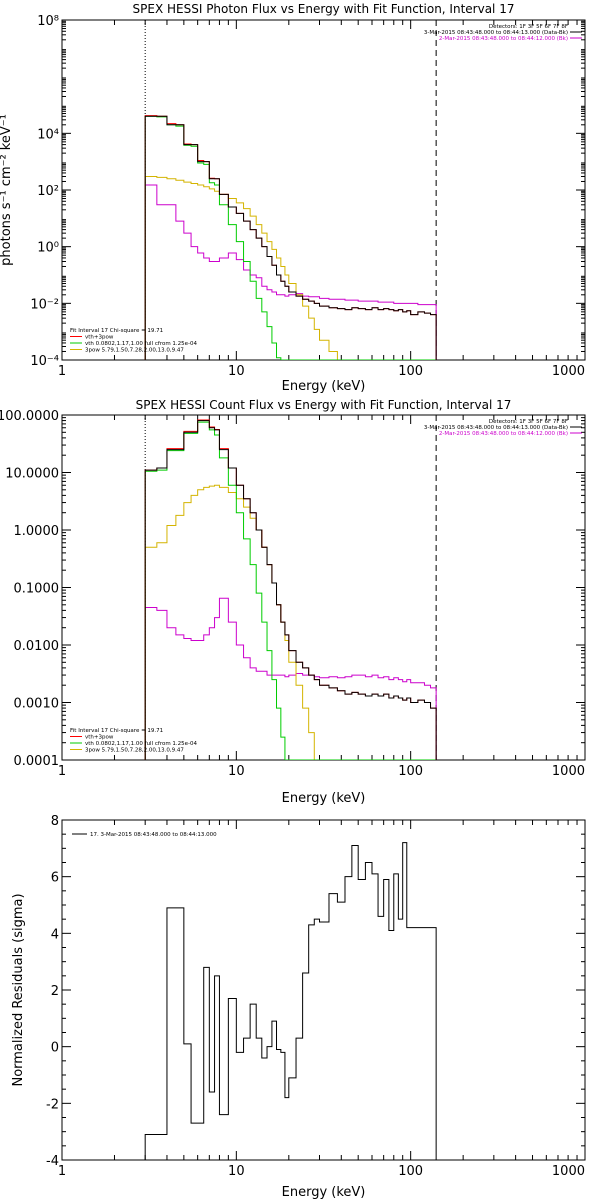 This screenshot has width=600, height=1200. I want to click on y-tick-label: -4, so click(52, 1161).